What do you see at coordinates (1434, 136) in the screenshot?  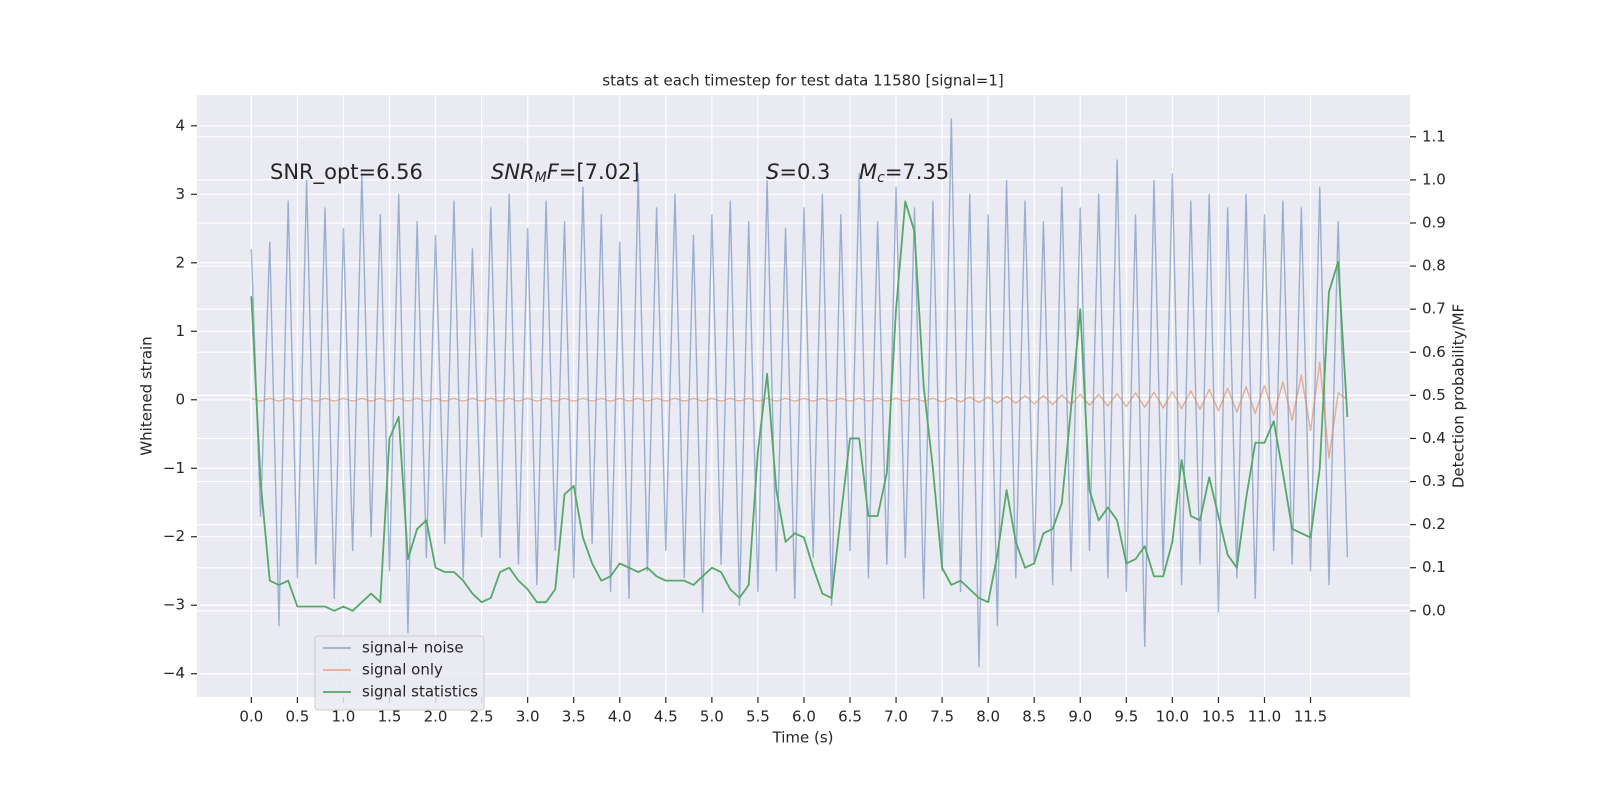 I see `y2-tick-label: 1.1` at bounding box center [1434, 136].